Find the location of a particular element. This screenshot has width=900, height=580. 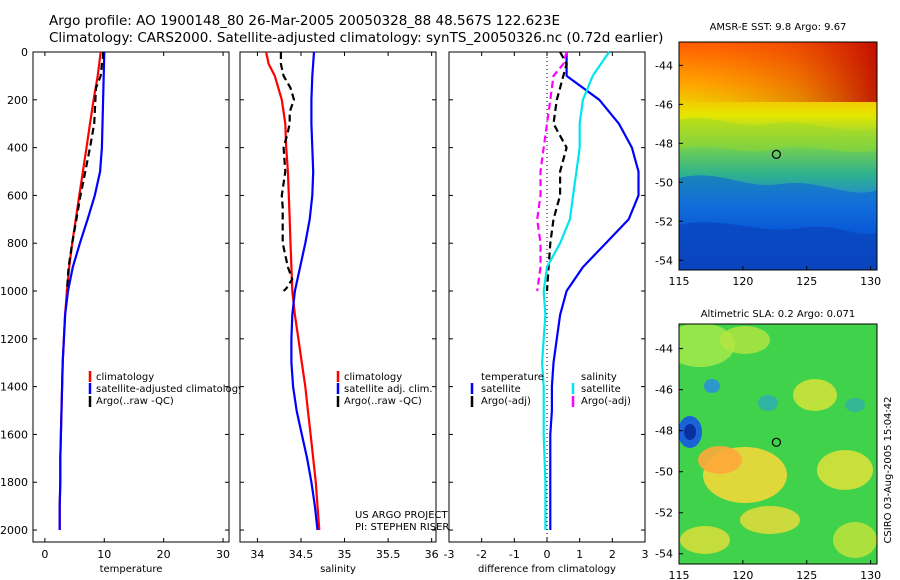

sst-map-frame is located at coordinates (778, 156).